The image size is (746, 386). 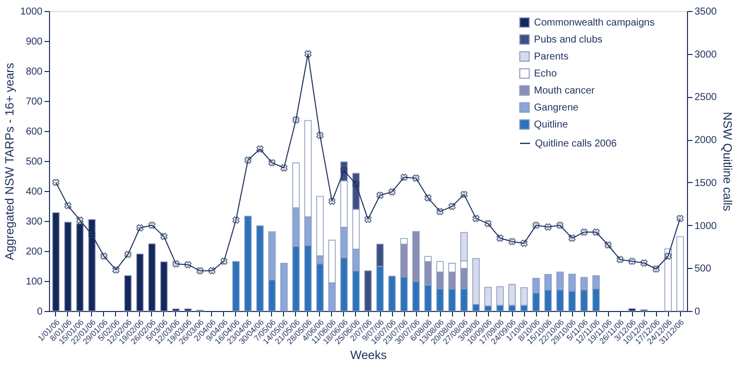 I want to click on legend-label: Quitline, so click(x=551, y=125).